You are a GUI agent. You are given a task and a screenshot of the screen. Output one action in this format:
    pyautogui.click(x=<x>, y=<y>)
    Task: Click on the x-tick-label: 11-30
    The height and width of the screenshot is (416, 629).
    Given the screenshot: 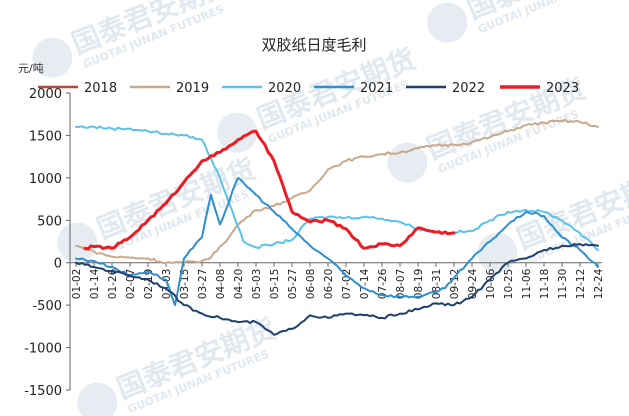 What is the action you would take?
    pyautogui.click(x=563, y=284)
    